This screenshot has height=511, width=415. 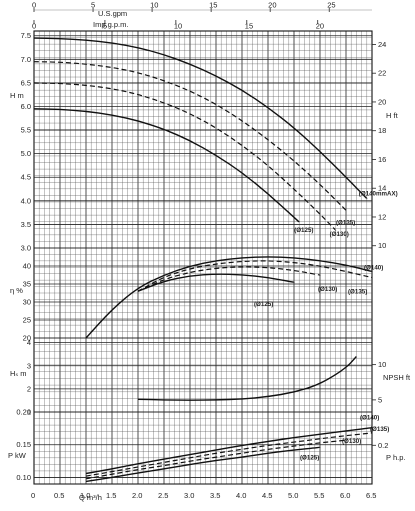 What do you see at coordinates (303, 230) in the screenshot?
I see `curve-label-head-3: (Ø125)` at bounding box center [303, 230].